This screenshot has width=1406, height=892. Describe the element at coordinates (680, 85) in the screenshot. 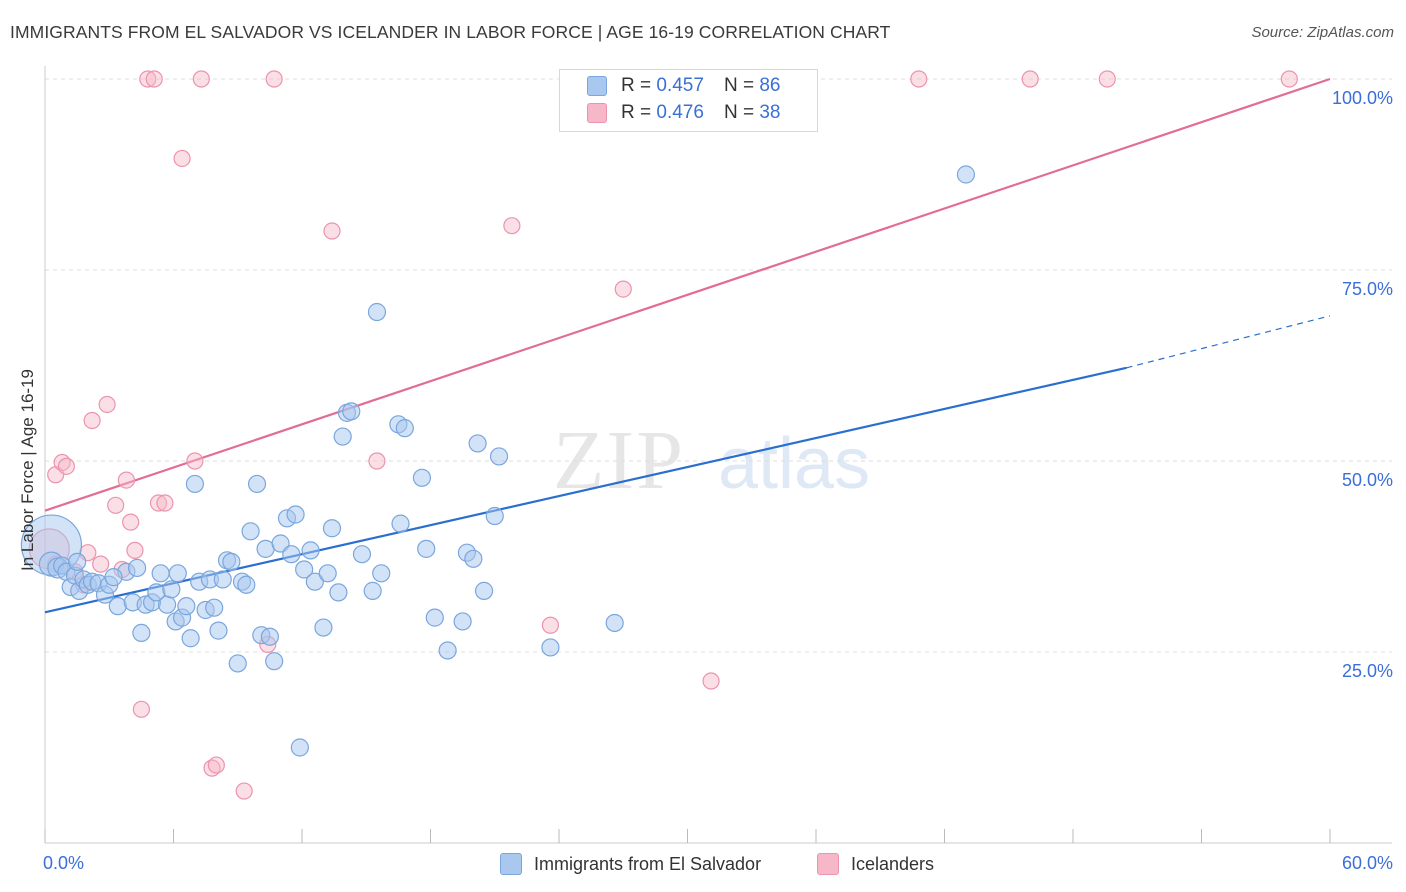

I see `legend-r-value: 0.457` at that location.